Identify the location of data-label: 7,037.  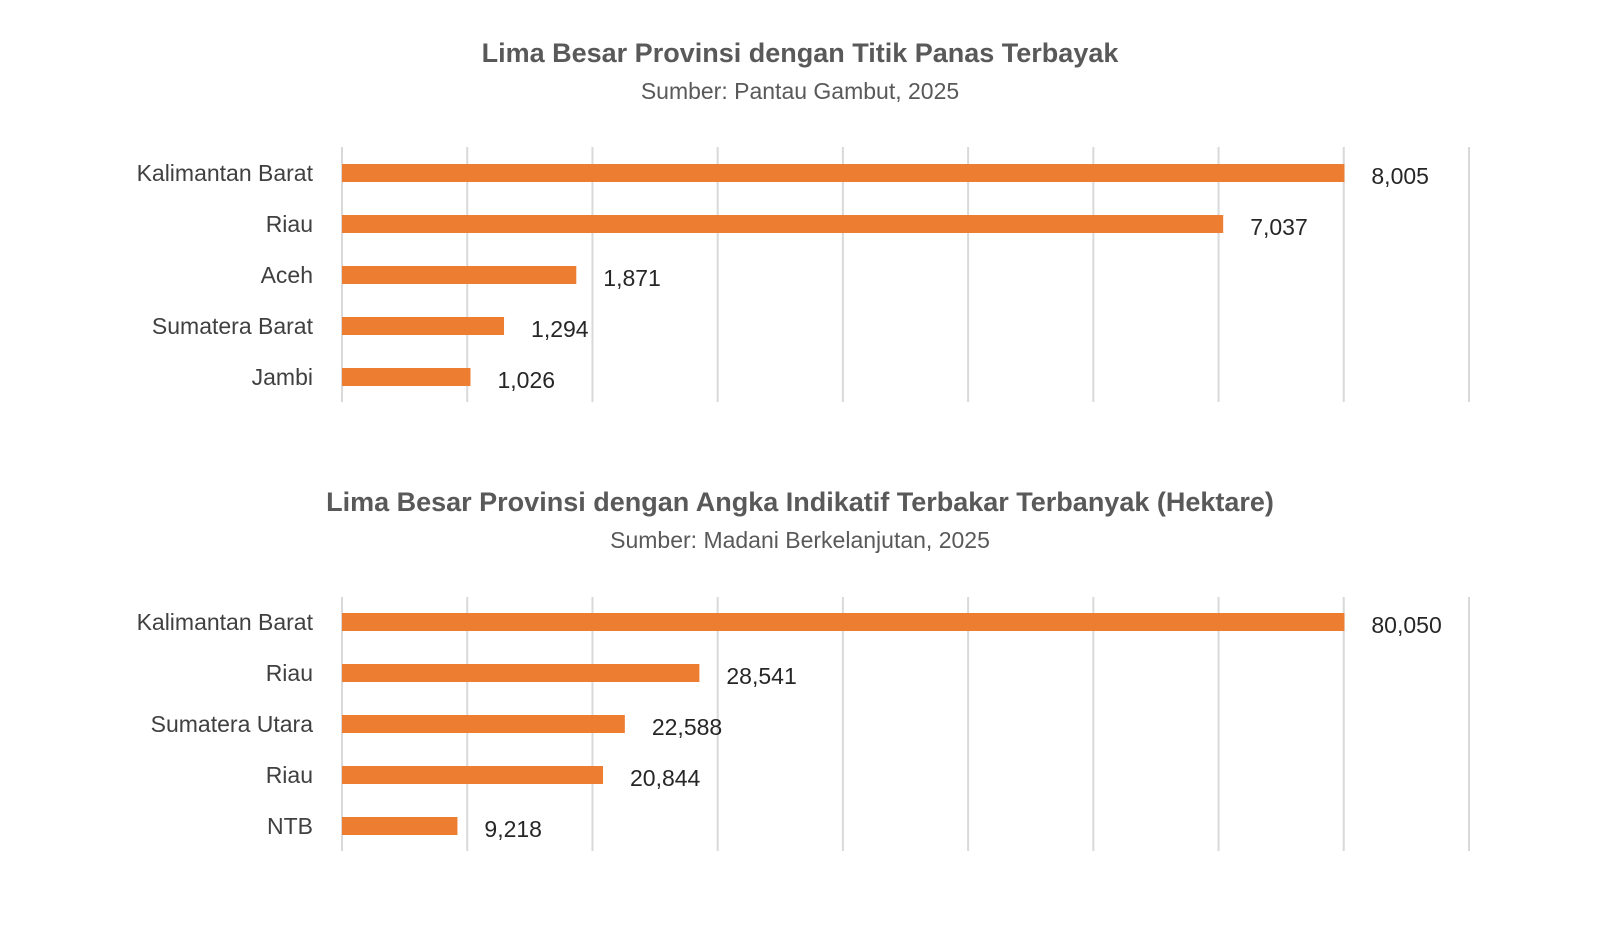
(1279, 227).